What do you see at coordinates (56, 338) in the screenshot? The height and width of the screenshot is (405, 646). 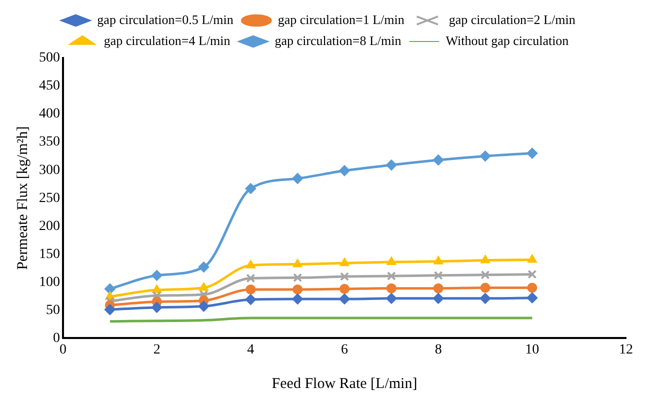 I see `y-tick-label: 0` at bounding box center [56, 338].